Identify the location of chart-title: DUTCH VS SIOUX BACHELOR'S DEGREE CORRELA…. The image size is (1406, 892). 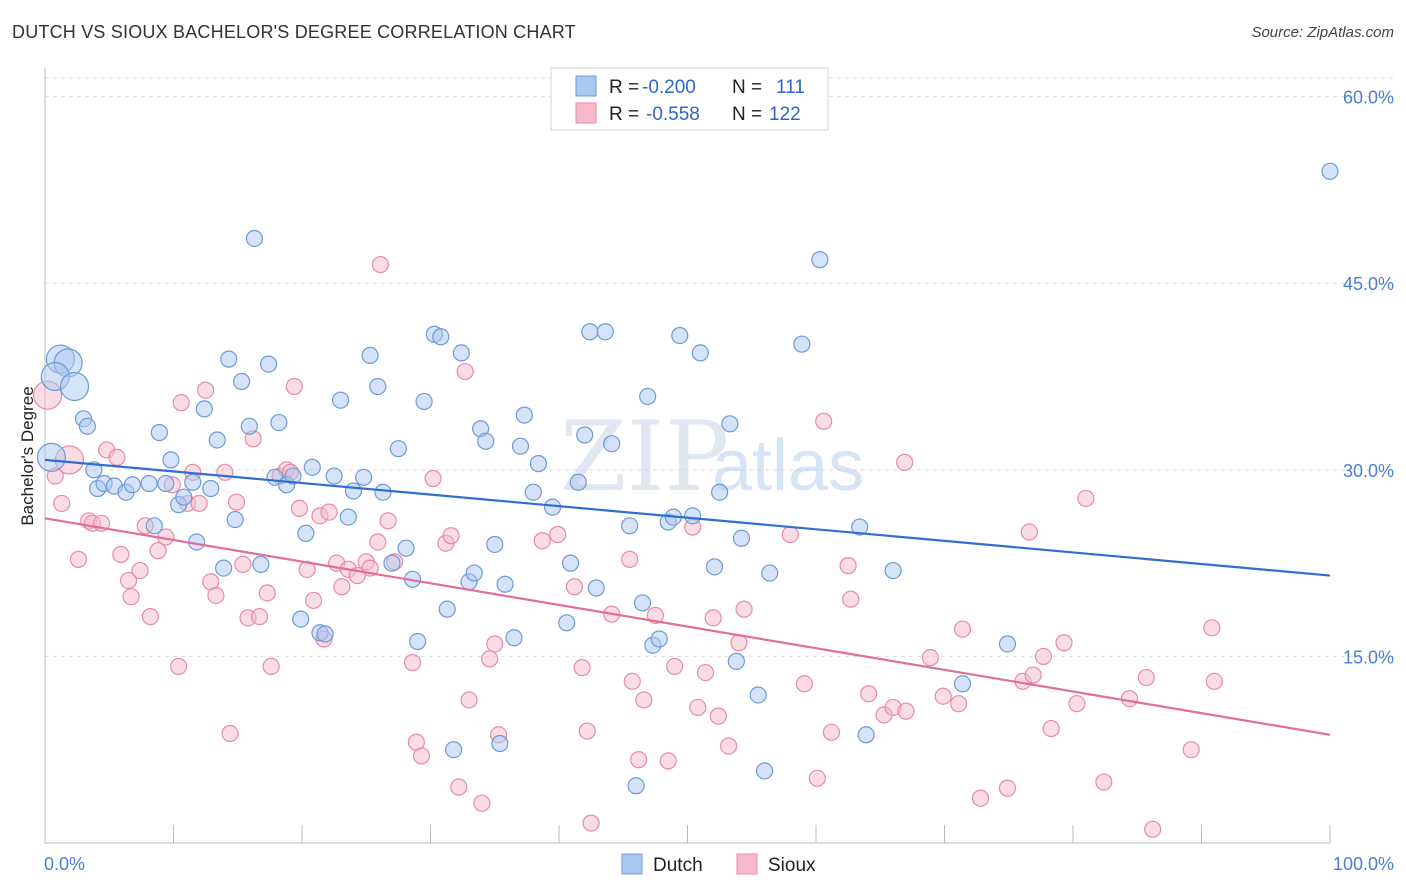
(294, 32).